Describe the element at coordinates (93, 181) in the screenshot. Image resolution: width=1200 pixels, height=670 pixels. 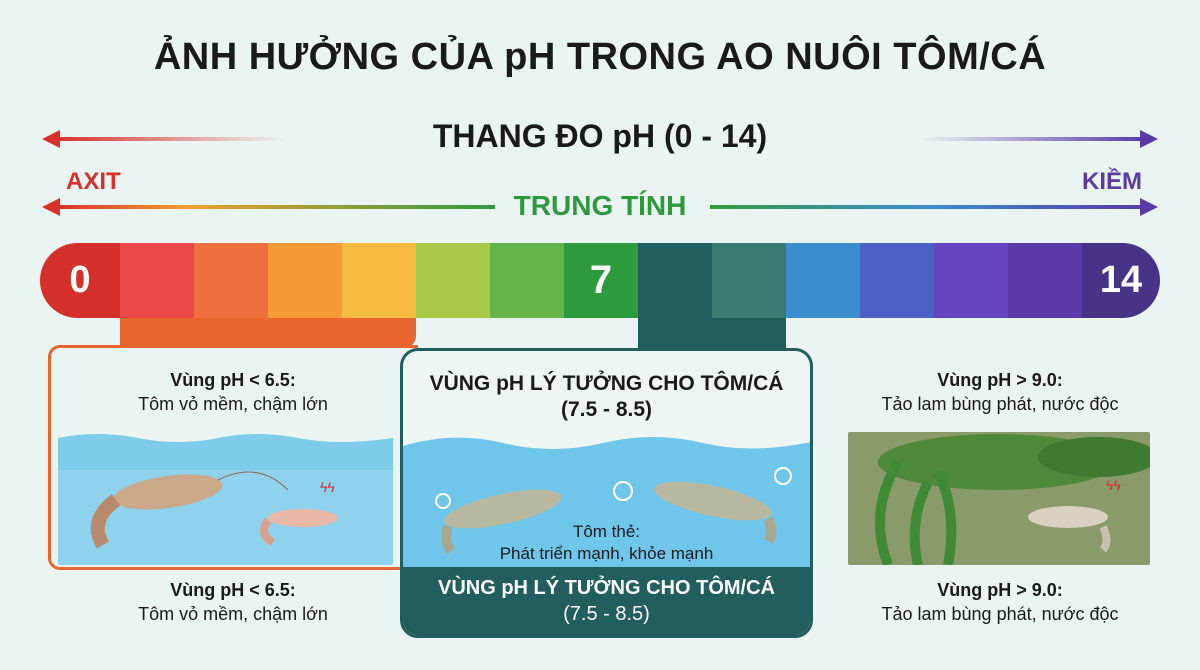
I see `acid-label: AXIT` at that location.